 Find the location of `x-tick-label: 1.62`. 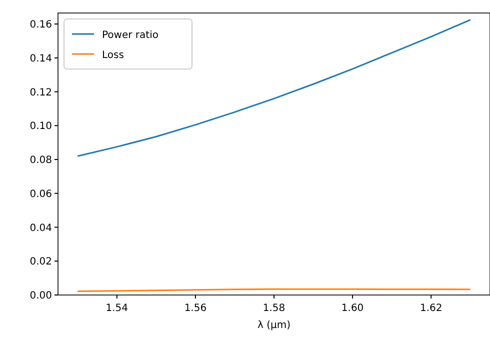

x-tick-label: 1.62 is located at coordinates (431, 308).